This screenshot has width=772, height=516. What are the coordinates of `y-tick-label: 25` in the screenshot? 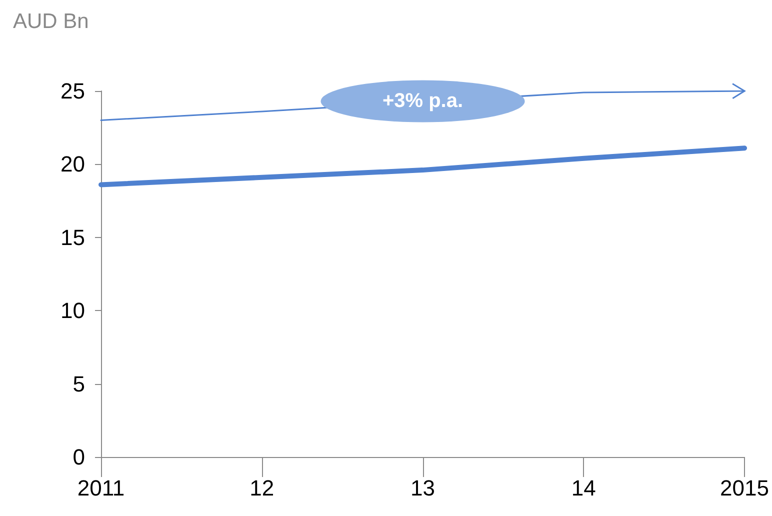 It's located at (72, 91).